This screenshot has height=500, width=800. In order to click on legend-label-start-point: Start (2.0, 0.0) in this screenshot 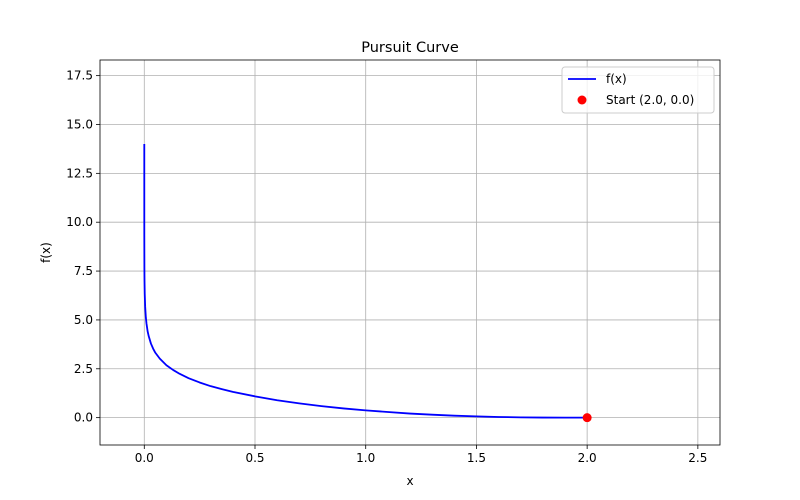, I will do `click(650, 100)`.